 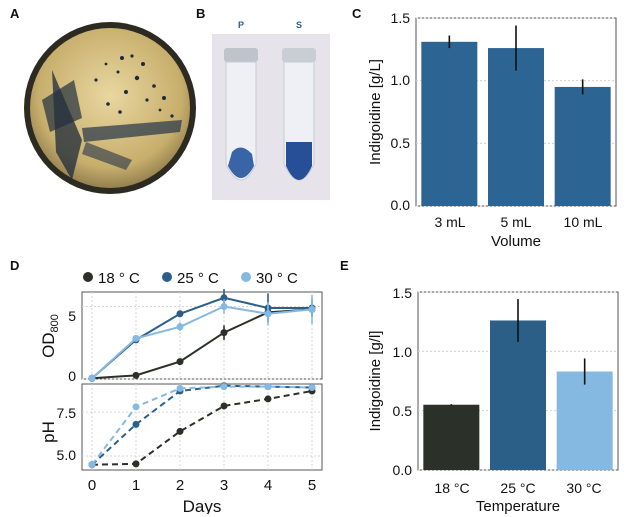 I want to click on x-tick-label: 18 °C, so click(x=451, y=488).